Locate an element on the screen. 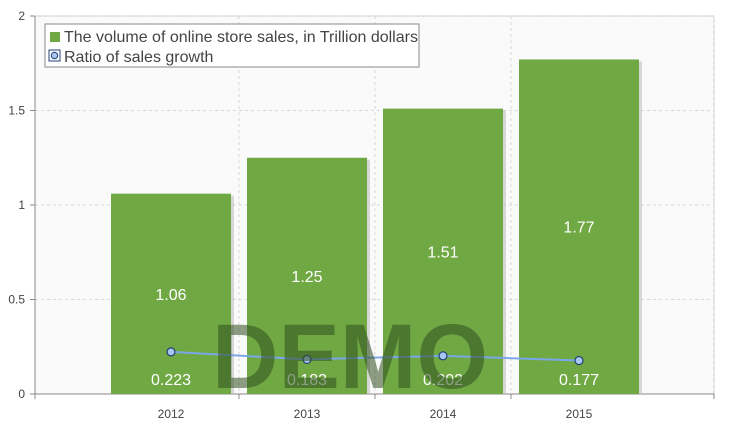 Image resolution: width=729 pixels, height=432 pixels. bar-value-label: 1.06 is located at coordinates (170, 295).